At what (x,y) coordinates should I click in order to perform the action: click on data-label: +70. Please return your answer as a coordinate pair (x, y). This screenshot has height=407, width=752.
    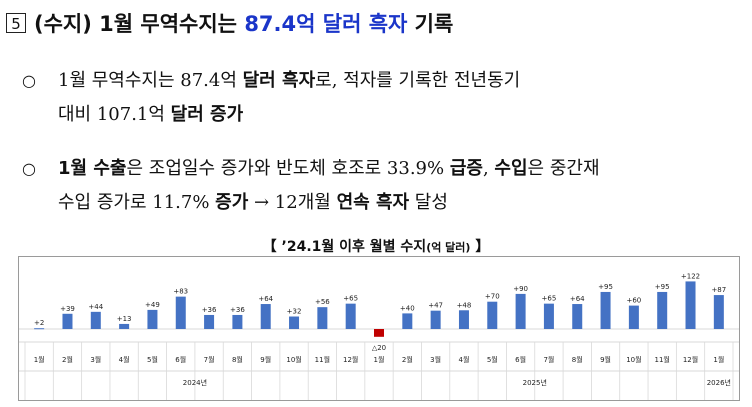
    Looking at the image, I should click on (492, 297).